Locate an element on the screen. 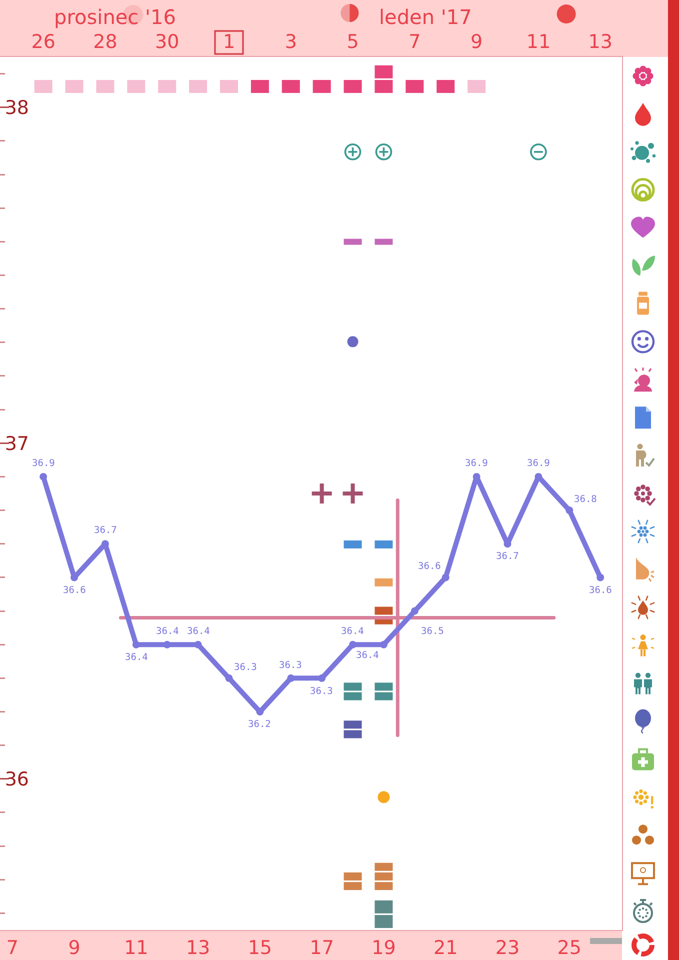 The width and height of the screenshot is (679, 960). y-tick-label: 37 is located at coordinates (16, 443).